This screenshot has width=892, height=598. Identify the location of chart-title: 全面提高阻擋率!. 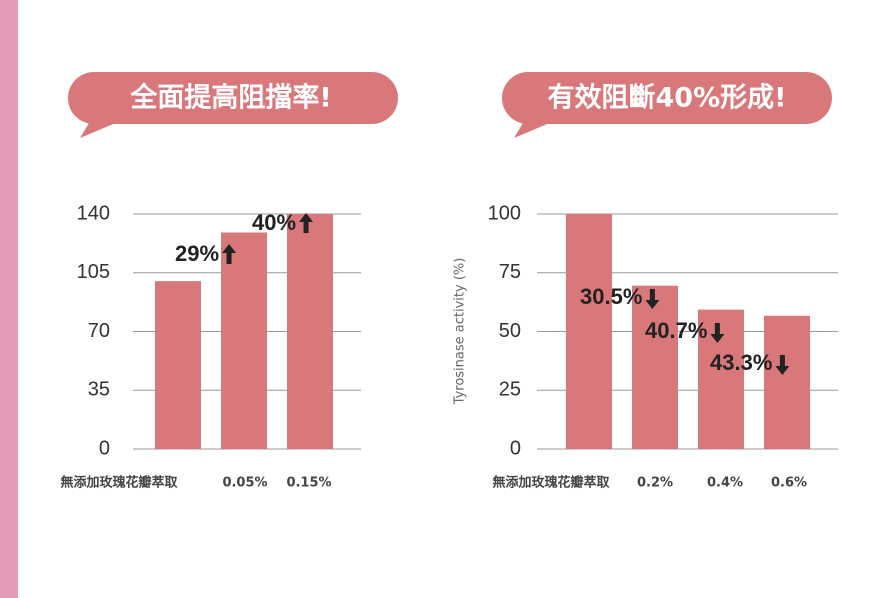
(230, 98).